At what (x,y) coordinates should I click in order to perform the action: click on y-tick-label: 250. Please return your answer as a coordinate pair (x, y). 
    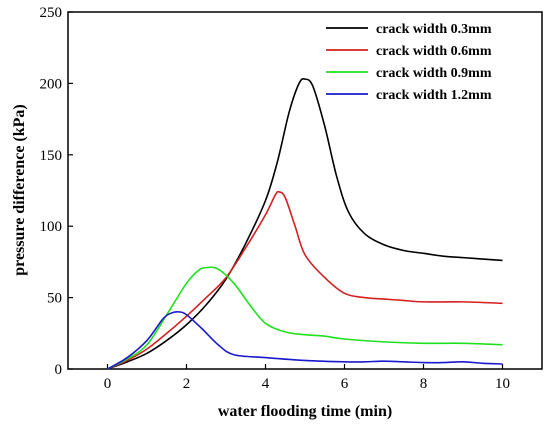
    Looking at the image, I should click on (51, 13).